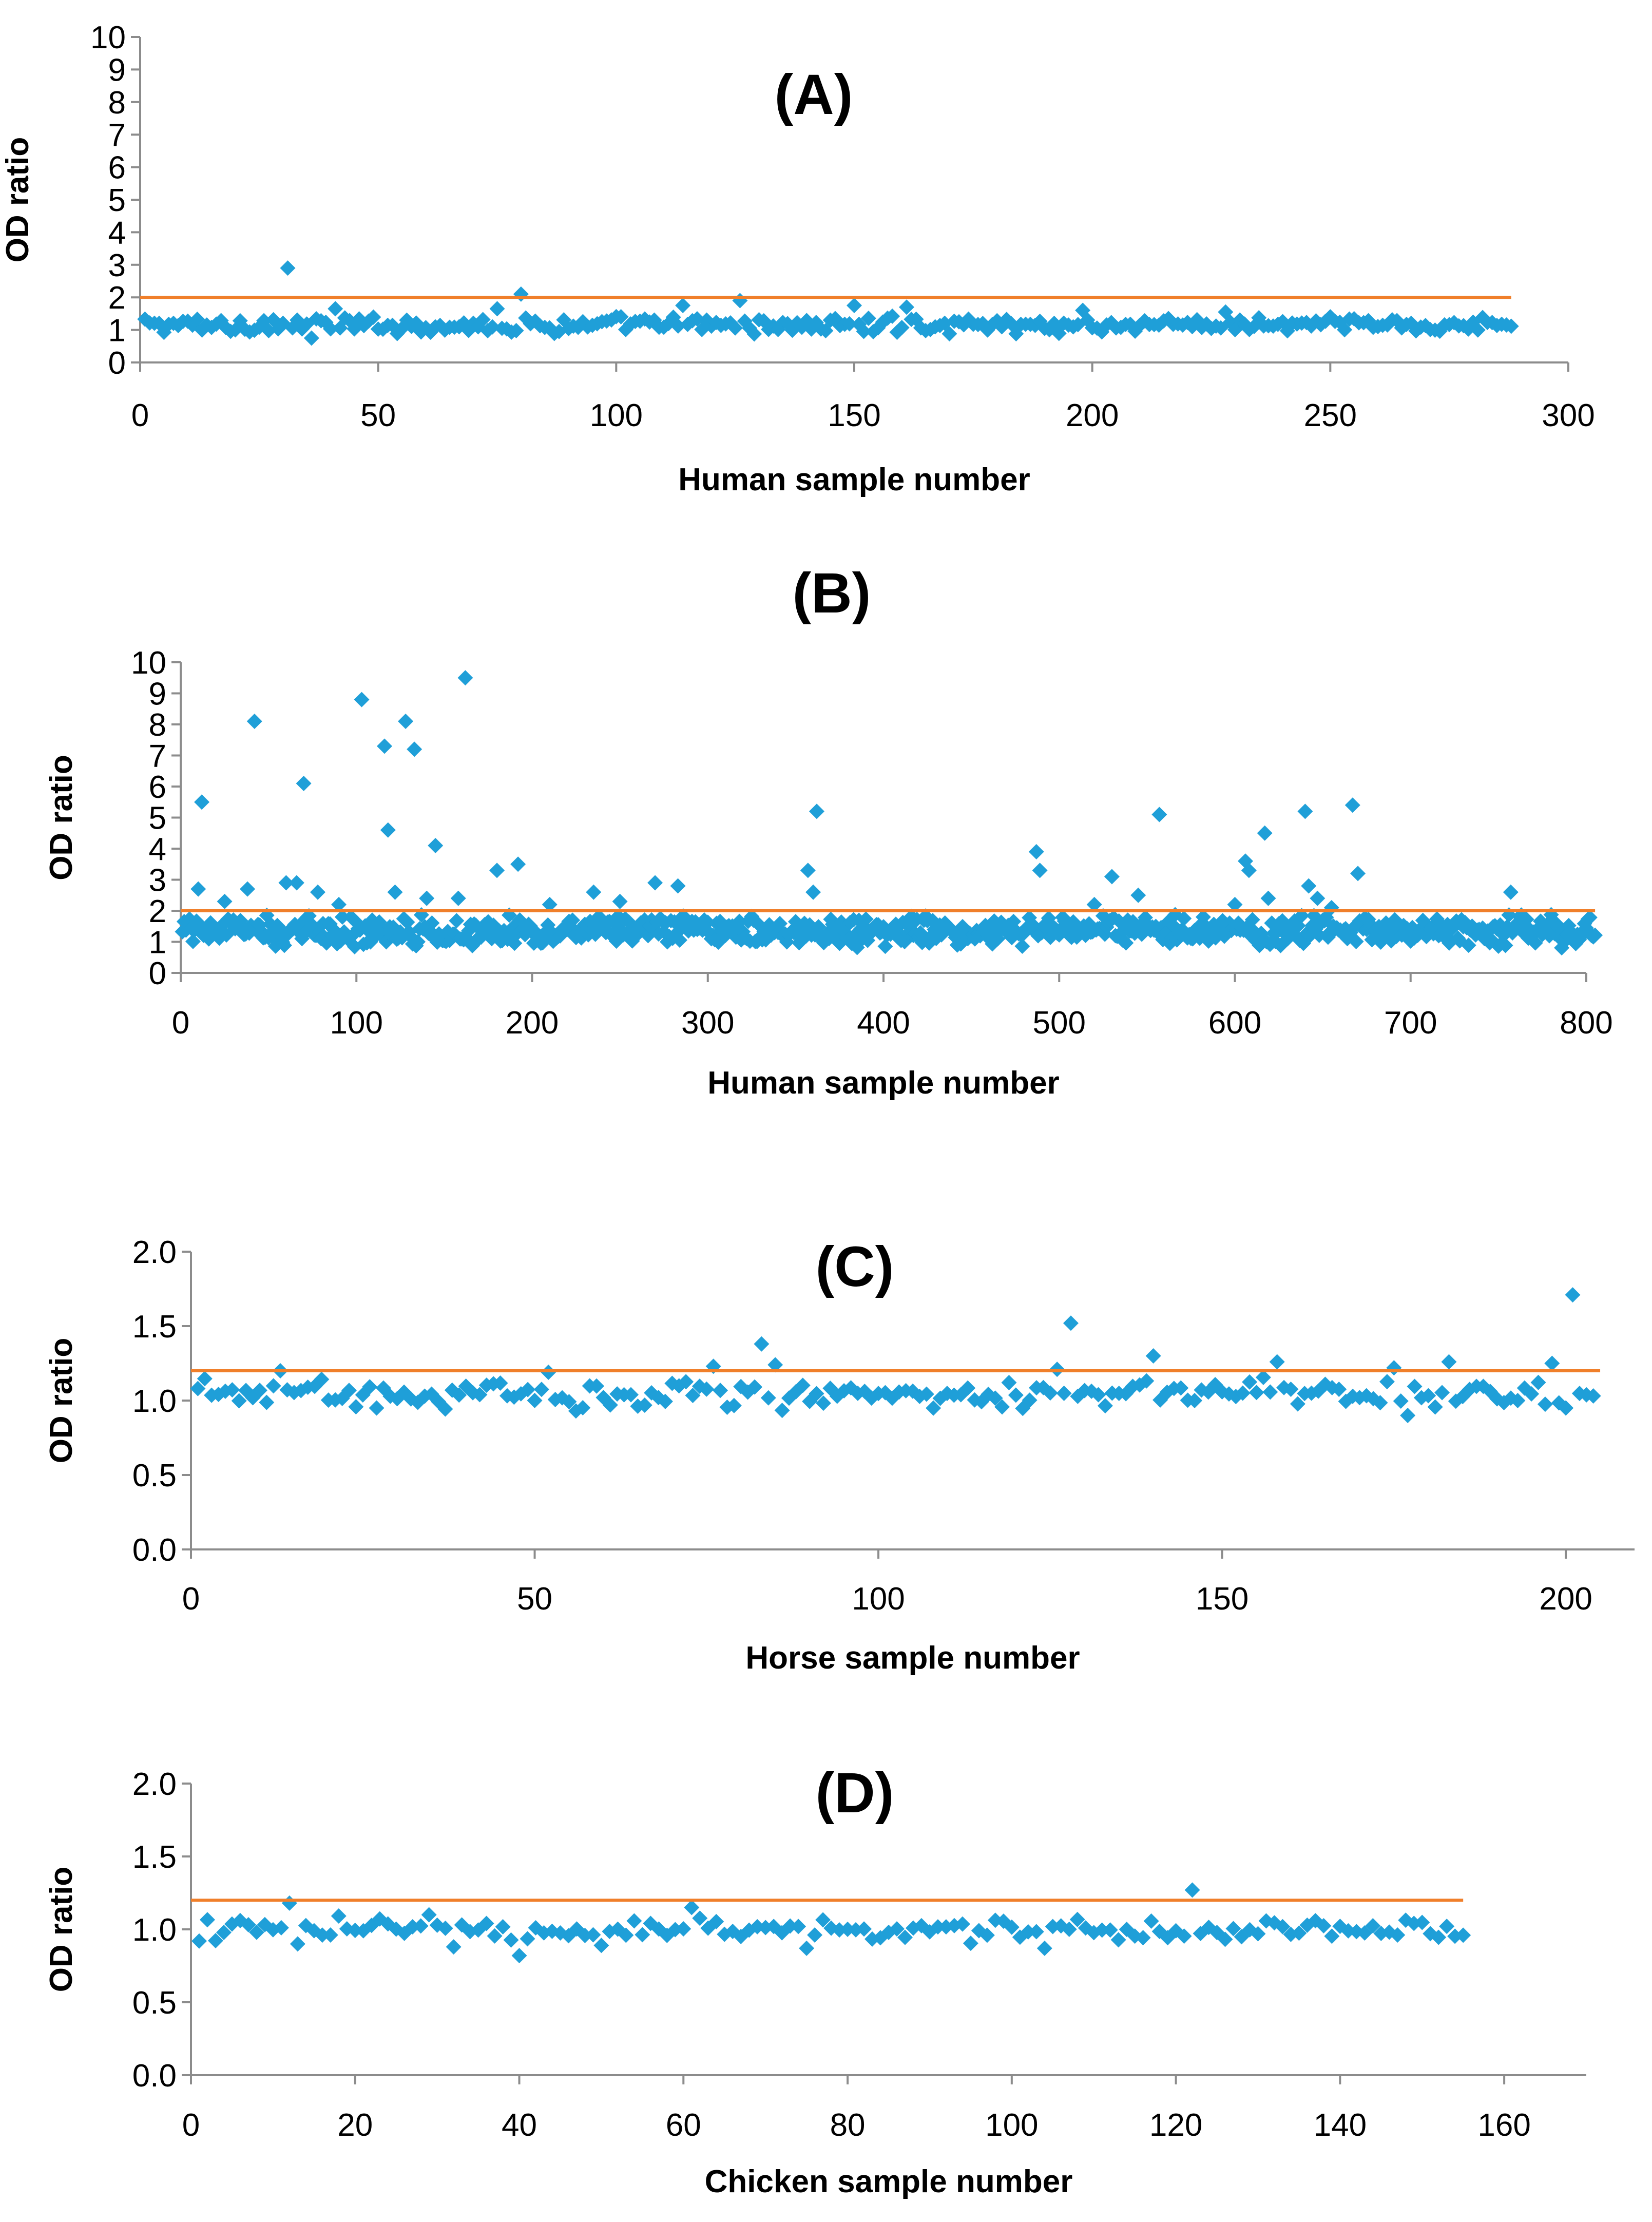 The height and width of the screenshot is (2222, 1652). I want to click on x-tick-label: 800, so click(1586, 1023).